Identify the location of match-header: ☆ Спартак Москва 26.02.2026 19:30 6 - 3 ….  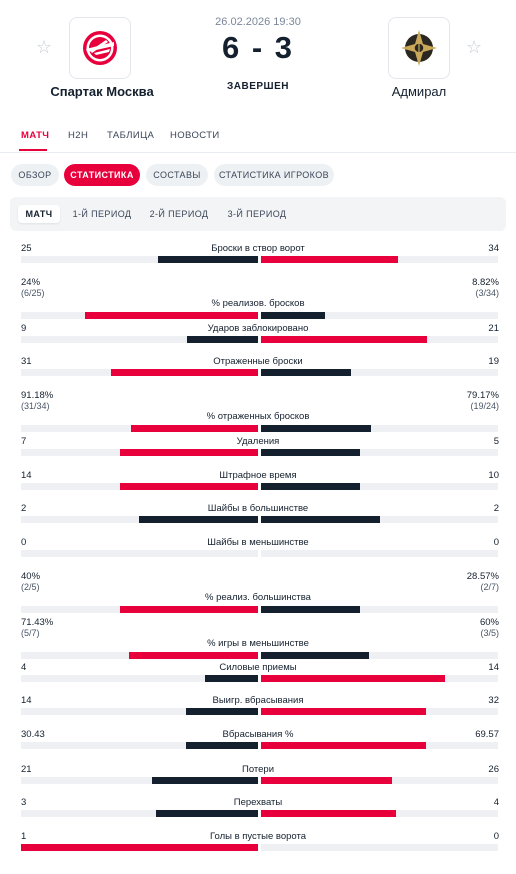
(258, 55).